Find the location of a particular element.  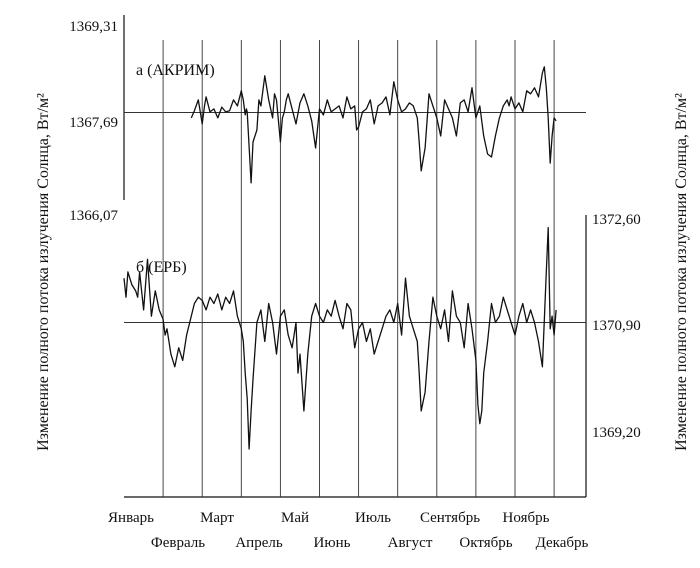

series-line-acrim is located at coordinates (373, 125).